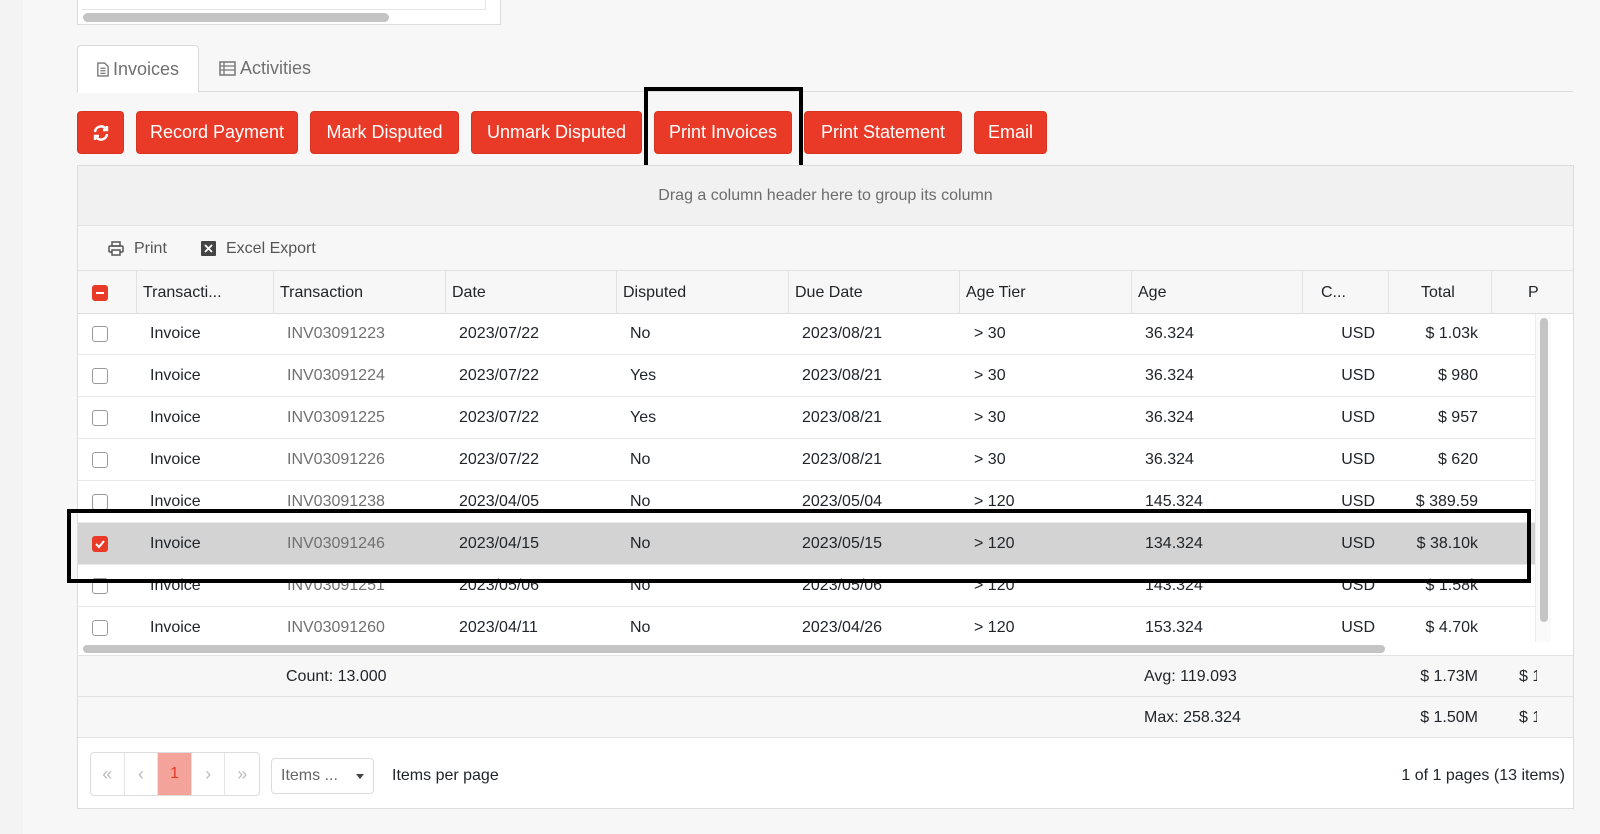 The image size is (1600, 834). Describe the element at coordinates (208, 248) in the screenshot. I see `excel-icon` at that location.